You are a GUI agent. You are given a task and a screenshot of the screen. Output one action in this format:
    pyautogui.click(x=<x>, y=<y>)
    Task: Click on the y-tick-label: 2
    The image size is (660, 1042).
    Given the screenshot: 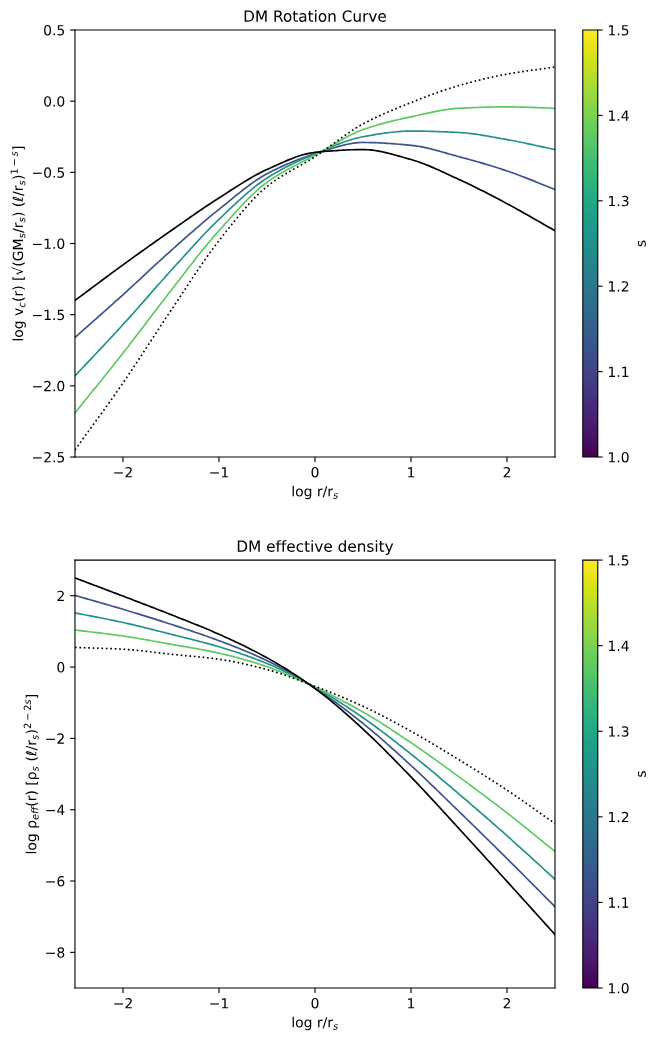 What is the action you would take?
    pyautogui.click(x=60, y=596)
    